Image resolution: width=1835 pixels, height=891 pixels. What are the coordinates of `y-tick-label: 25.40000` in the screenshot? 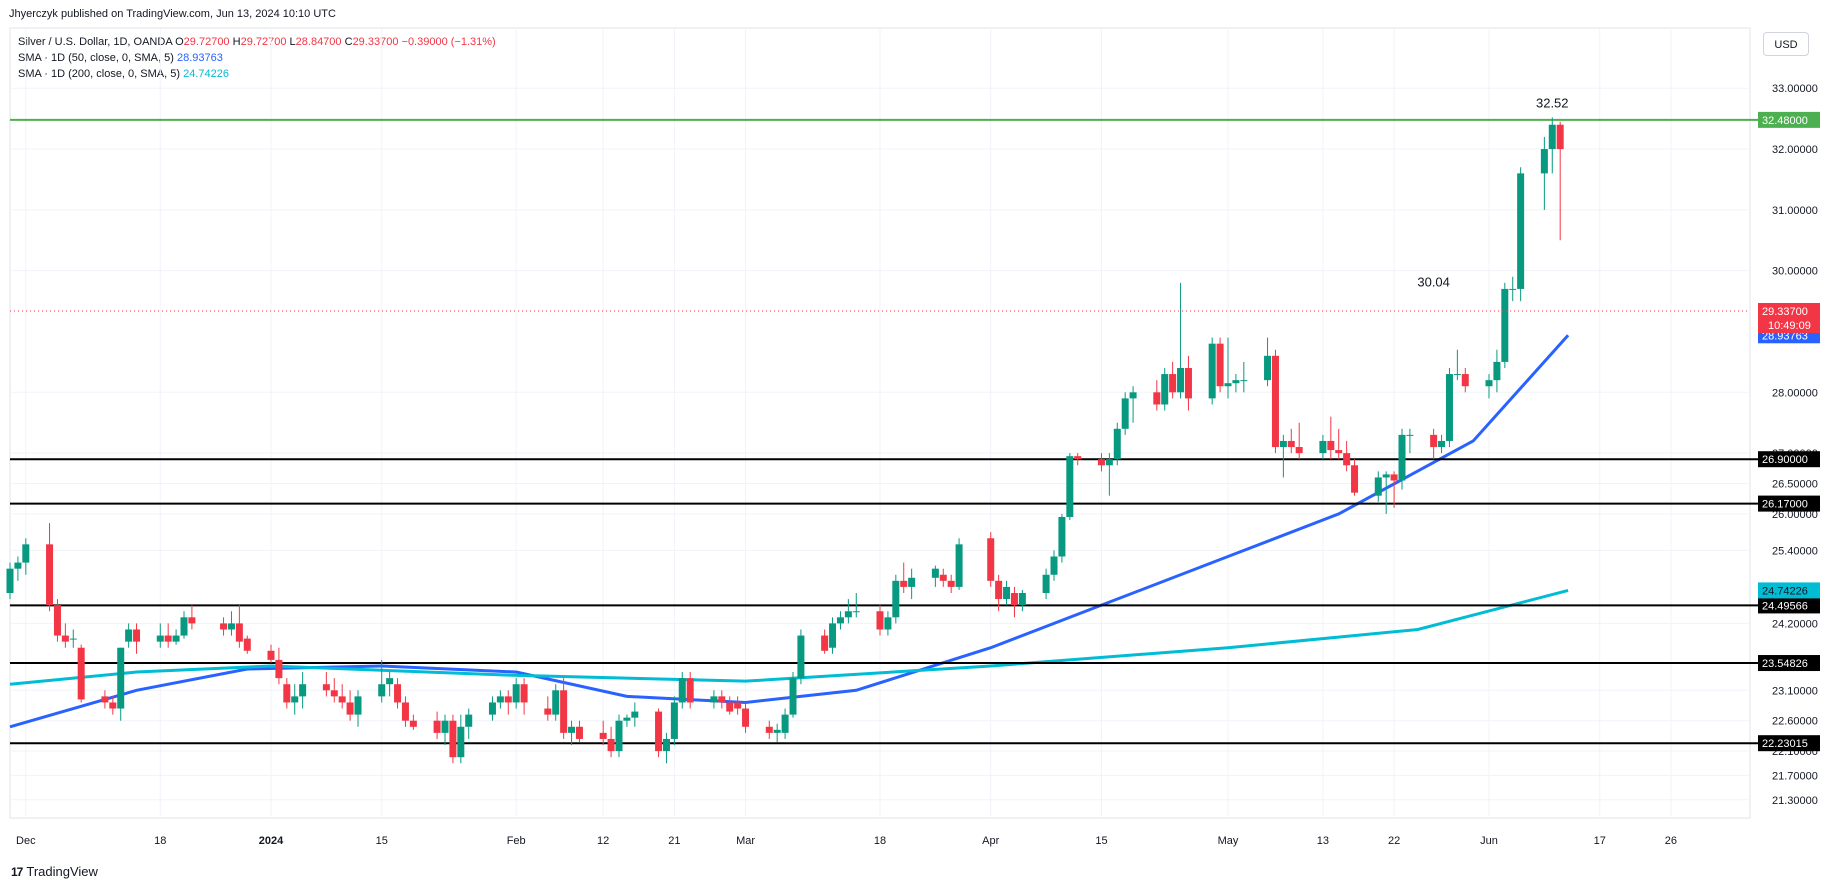 It's located at (1795, 551).